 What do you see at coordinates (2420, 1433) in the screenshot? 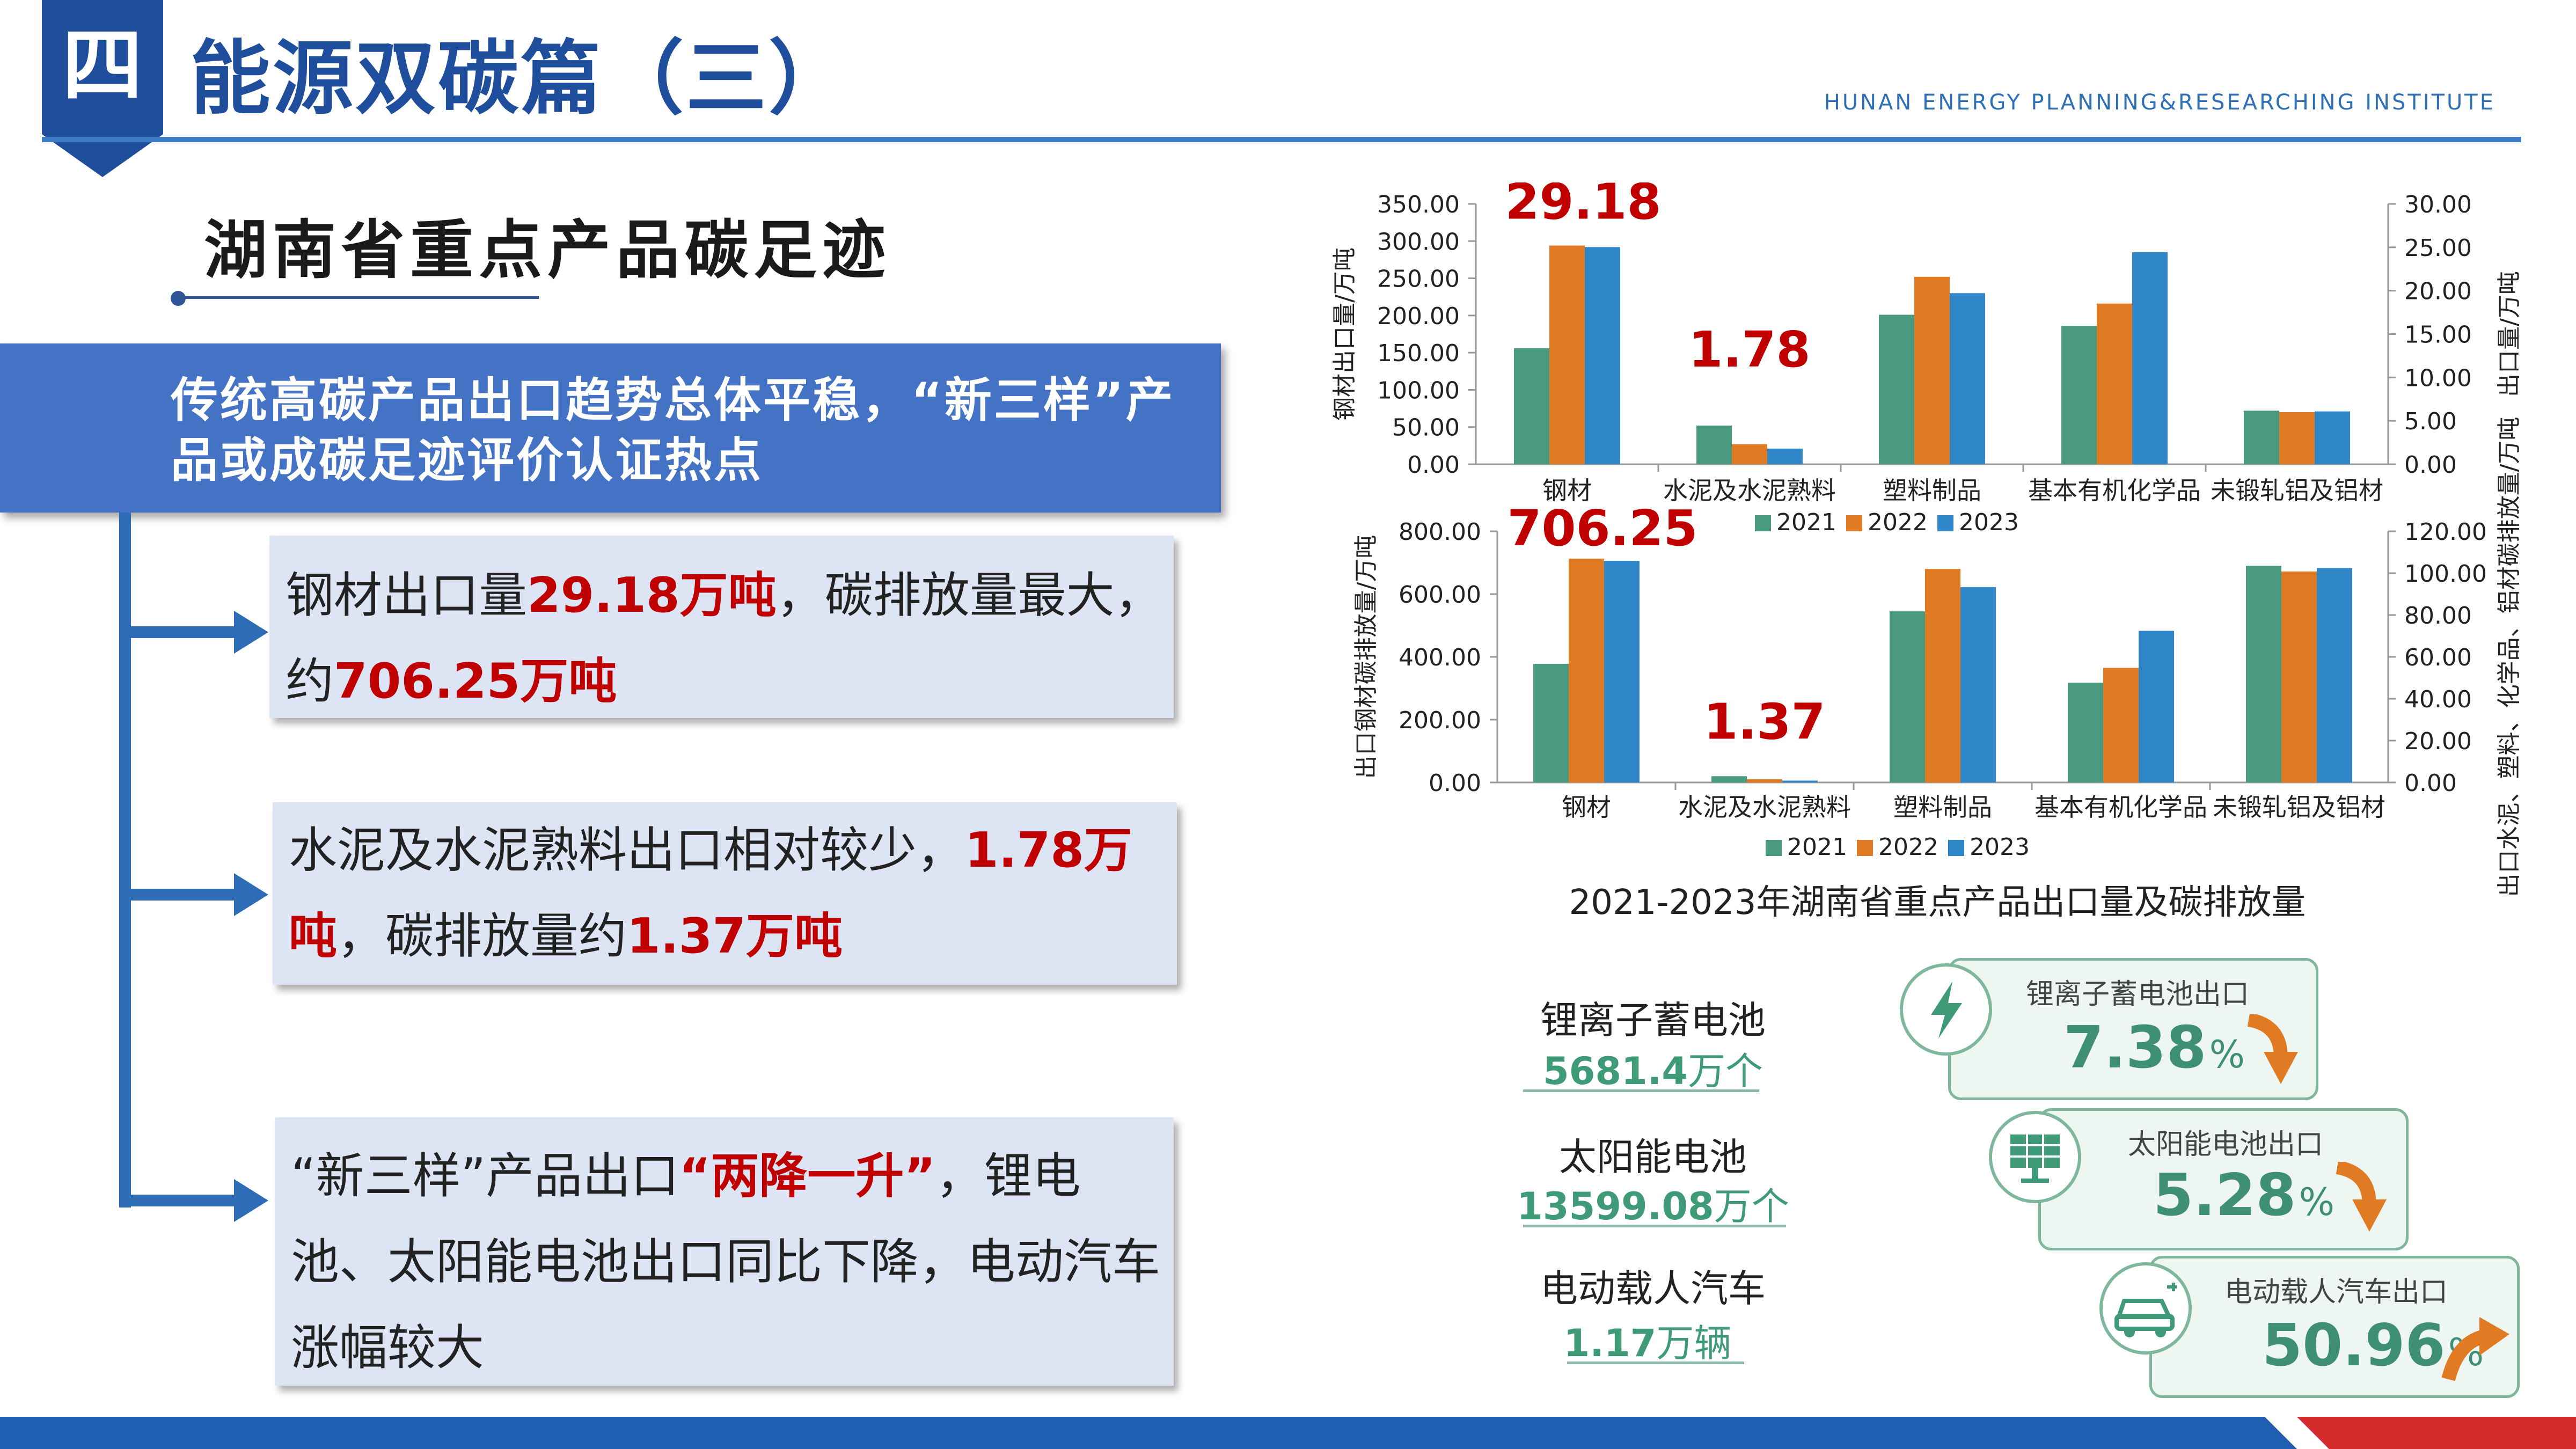
I see `footer-accent` at bounding box center [2420, 1433].